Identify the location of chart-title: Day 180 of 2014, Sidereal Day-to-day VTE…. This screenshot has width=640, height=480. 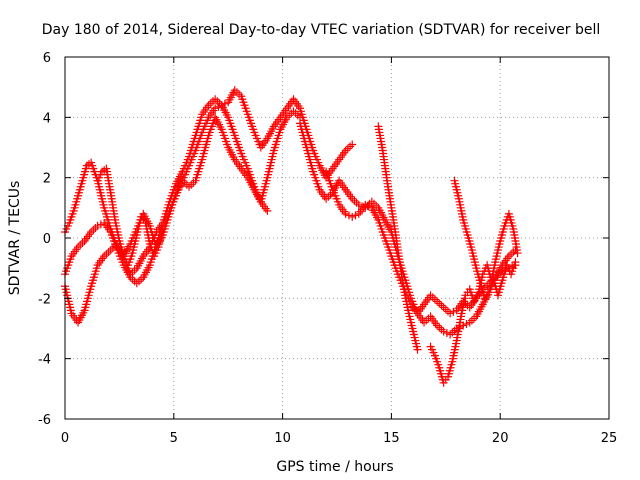
(321, 30).